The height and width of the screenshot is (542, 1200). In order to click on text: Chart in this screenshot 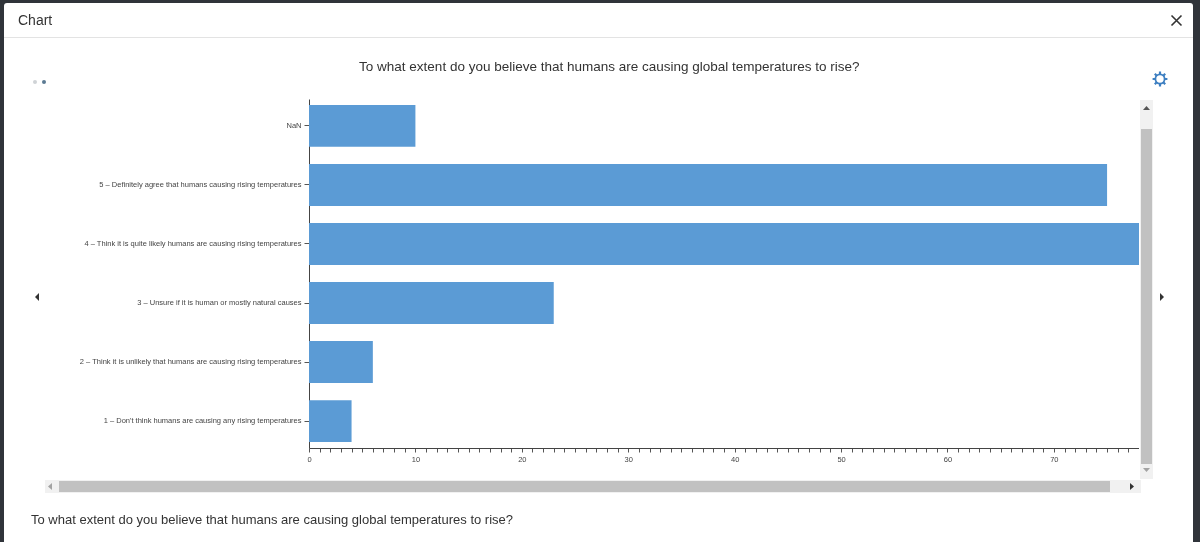, I will do `click(35, 20)`.